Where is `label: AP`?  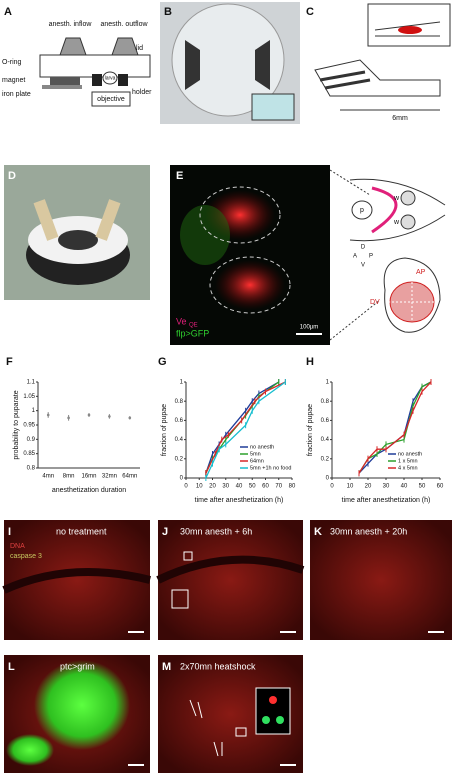
label: AP is located at coordinates (421, 272).